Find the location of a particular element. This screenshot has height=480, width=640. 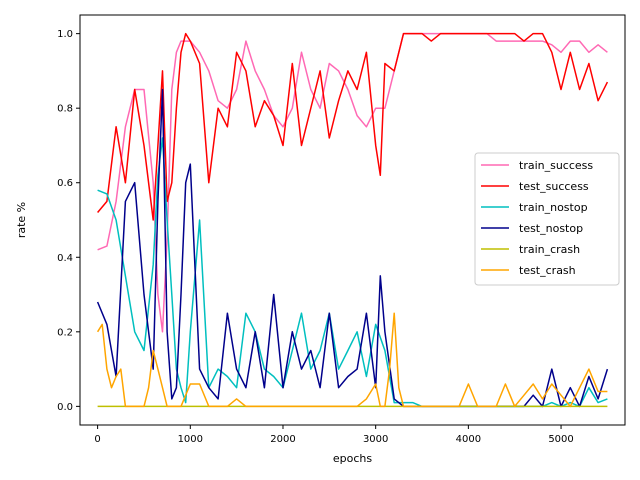

legend-label: test_success is located at coordinates (554, 186).